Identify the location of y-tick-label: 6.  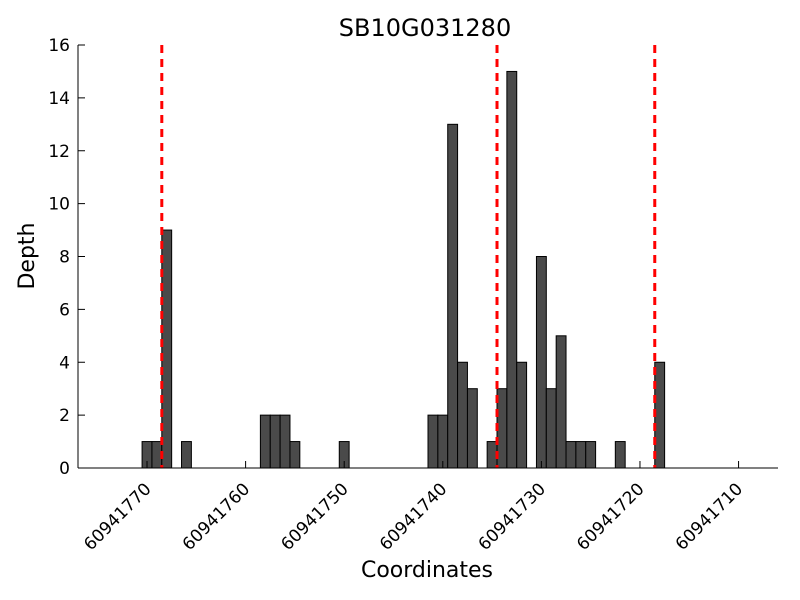
(64, 310).